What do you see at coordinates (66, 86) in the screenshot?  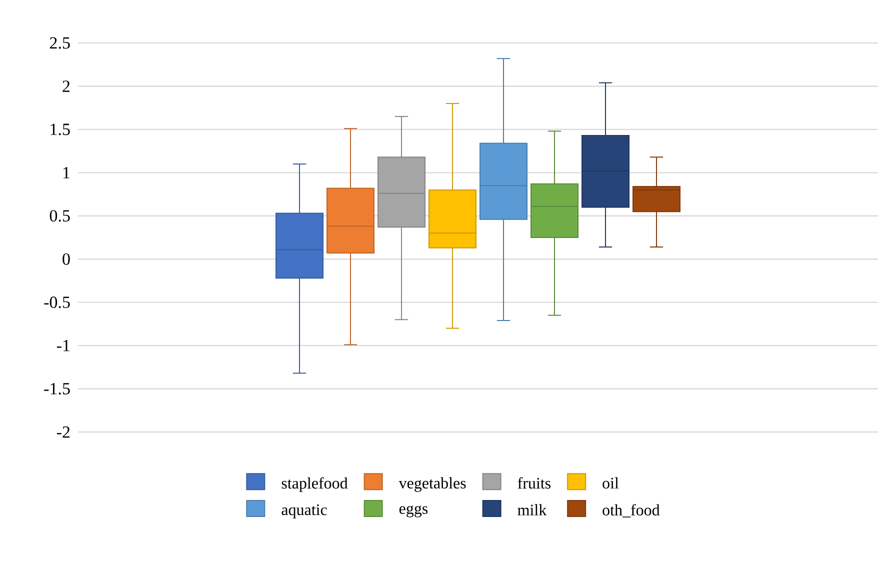 I see `y-tick-label: 2` at bounding box center [66, 86].